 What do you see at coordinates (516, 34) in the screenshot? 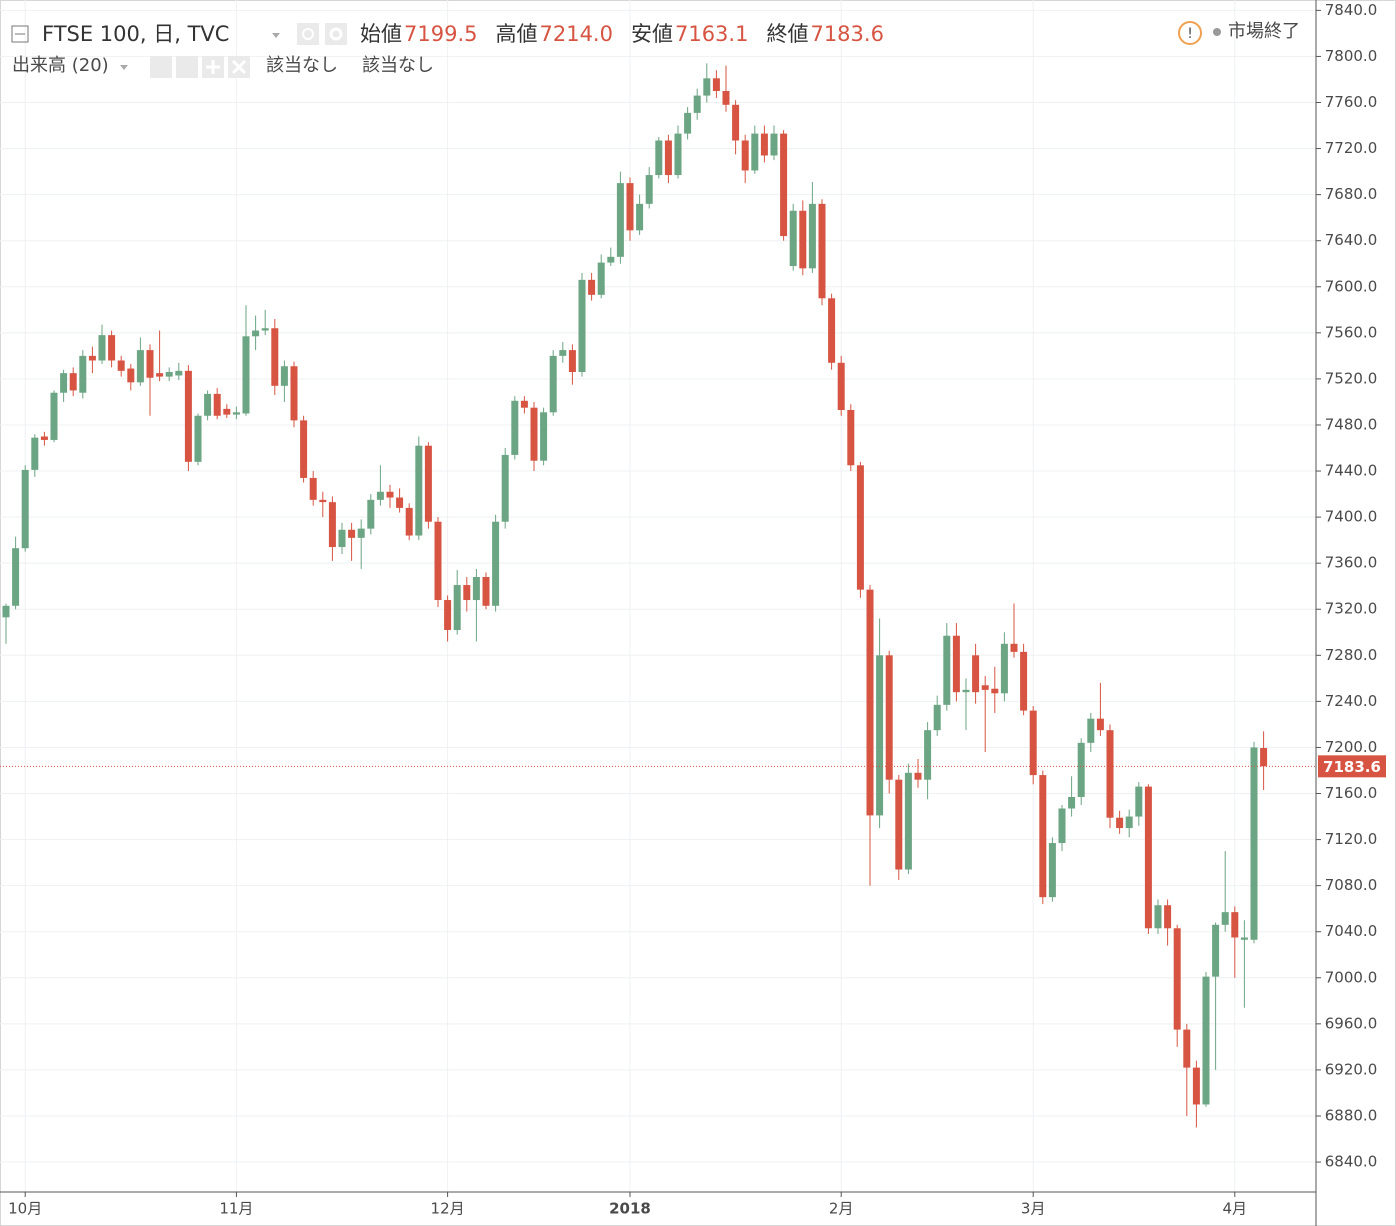
I see `ohlc-label: 高値` at bounding box center [516, 34].